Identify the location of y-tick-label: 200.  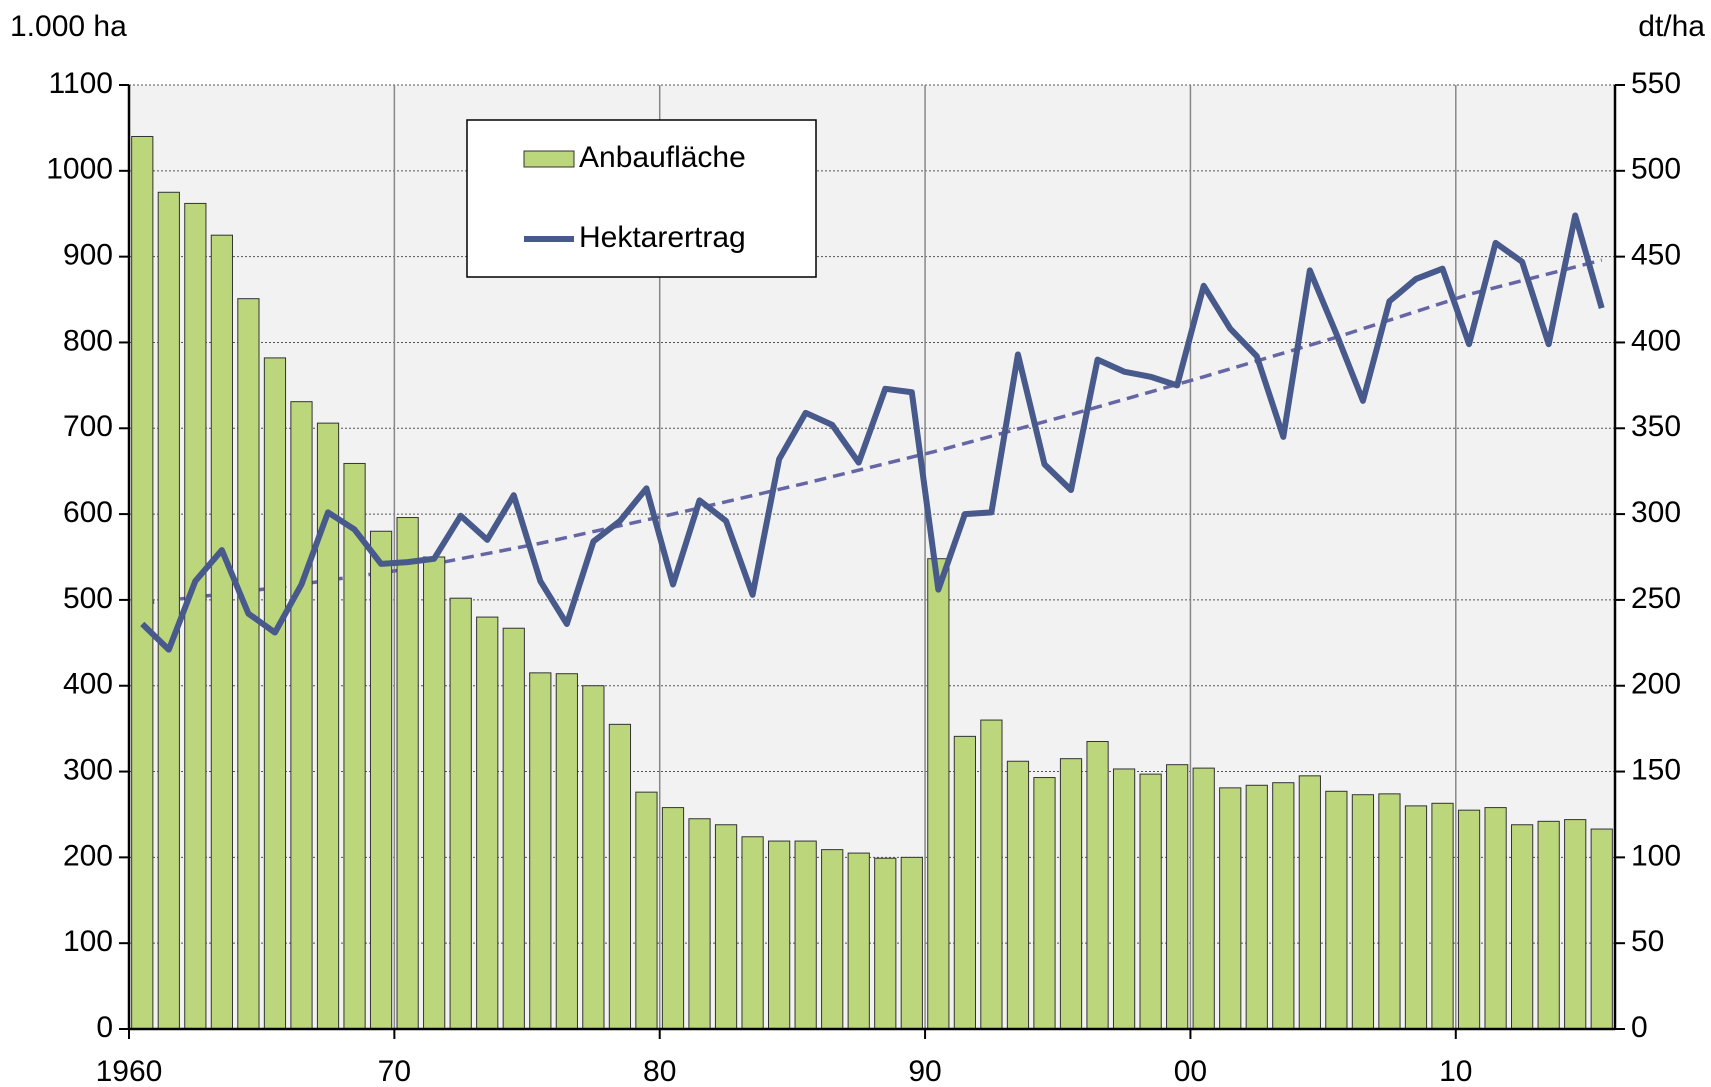
(88, 855).